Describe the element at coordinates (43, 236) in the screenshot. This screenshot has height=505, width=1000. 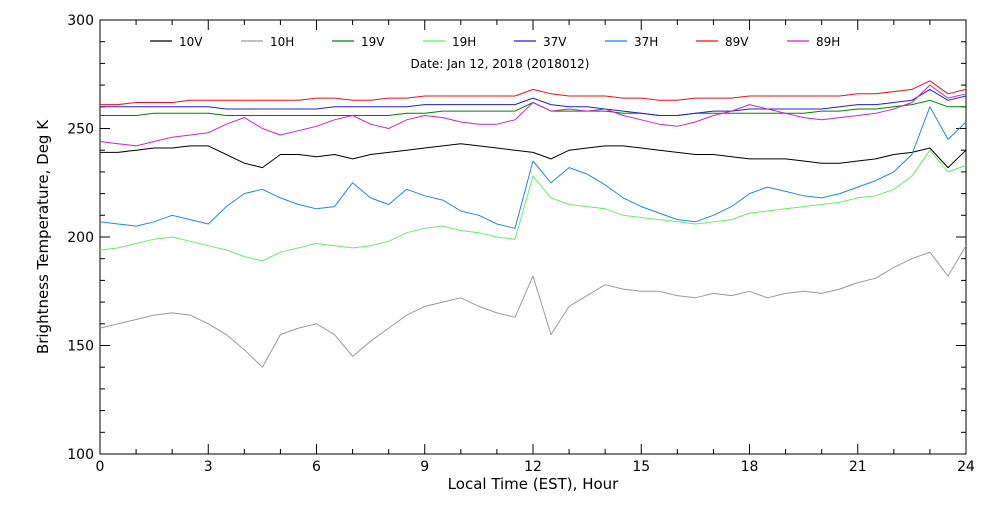
I see `y-axis-title: Brightness Temperature, Deg K` at that location.